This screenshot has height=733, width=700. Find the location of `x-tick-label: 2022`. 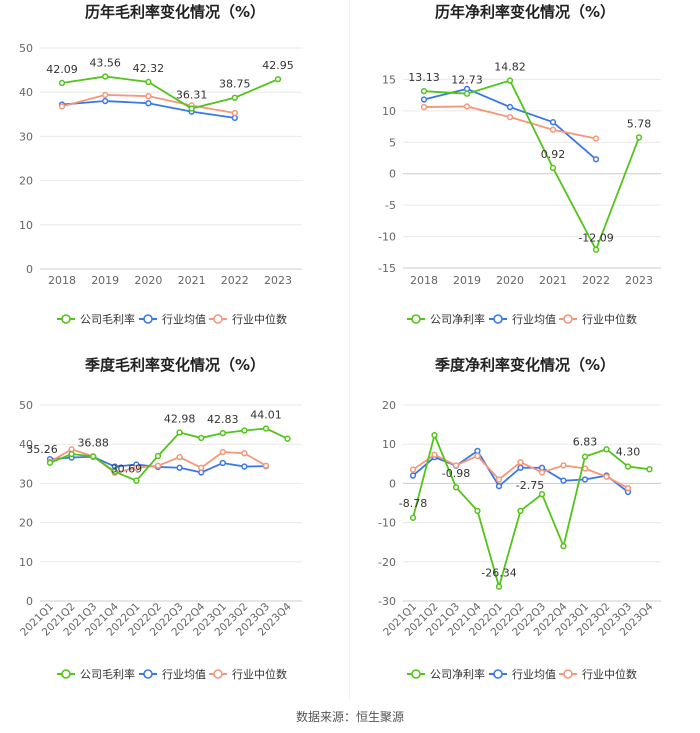

x-tick-label: 2022 is located at coordinates (235, 280).